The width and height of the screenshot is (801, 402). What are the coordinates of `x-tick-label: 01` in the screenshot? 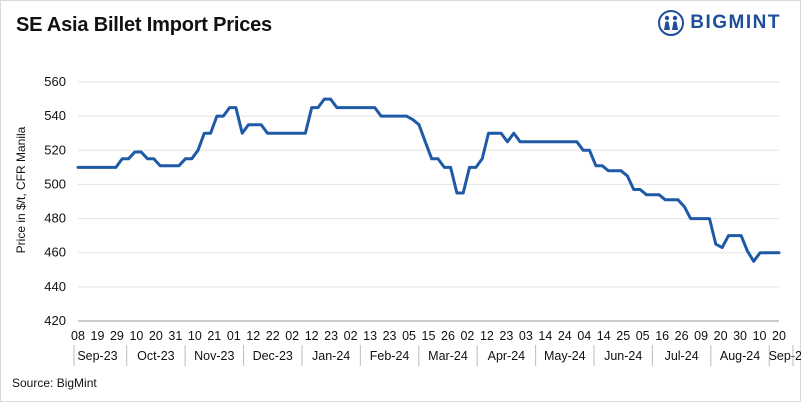 It's located at (234, 336).